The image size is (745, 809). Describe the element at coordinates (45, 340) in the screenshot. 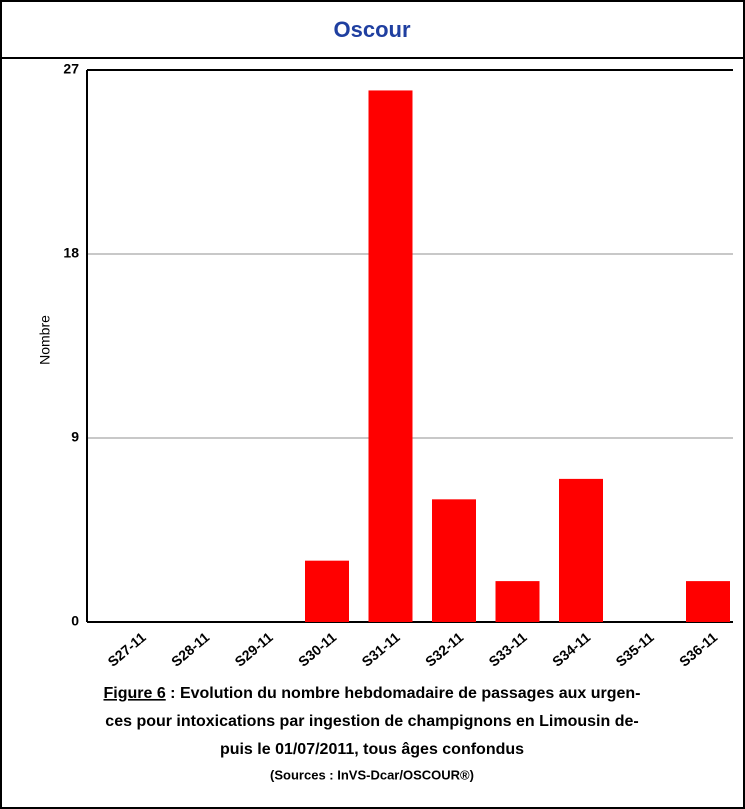

I see `y-axis-label: Nombre` at that location.